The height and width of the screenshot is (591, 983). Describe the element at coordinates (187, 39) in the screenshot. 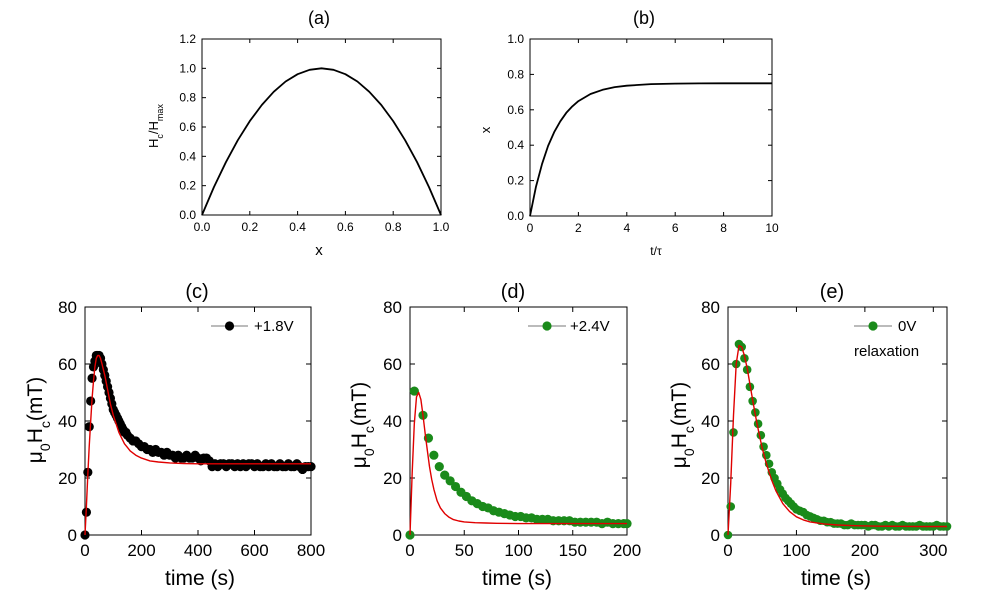

I see `y-tick-label: 1.2` at that location.